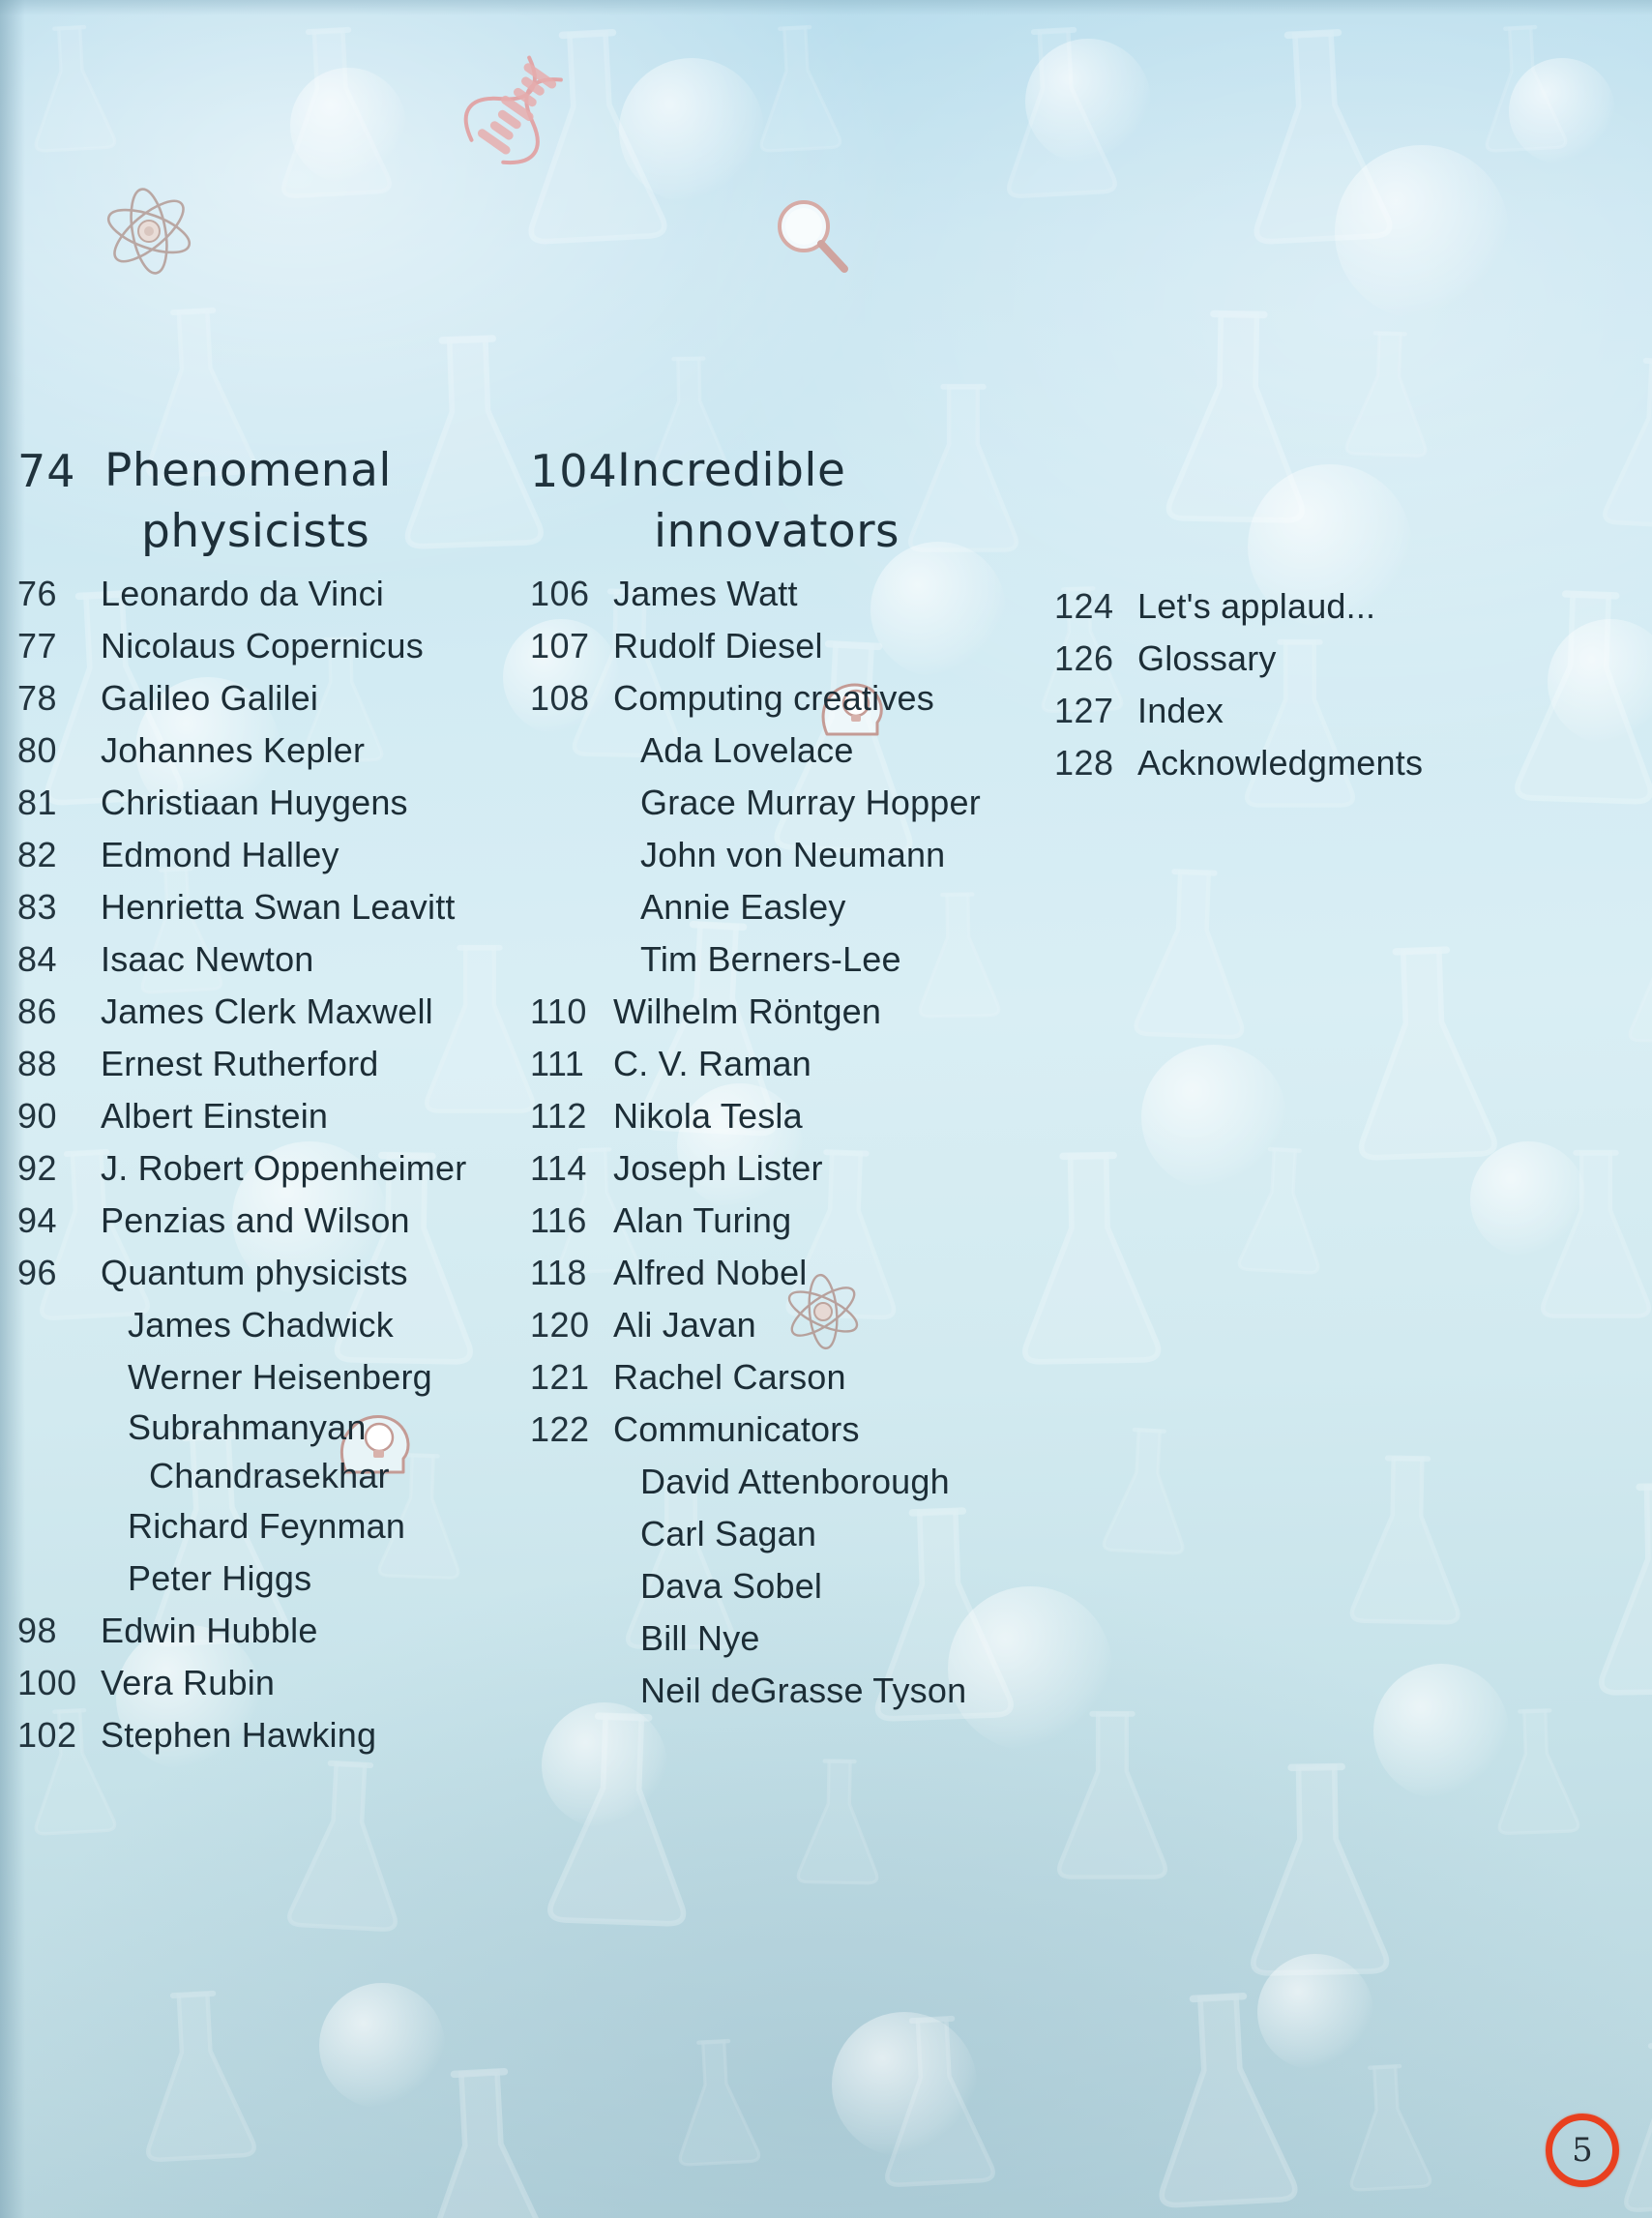 The width and height of the screenshot is (1652, 2218). I want to click on toc-entry-label: Edmond Halley, so click(220, 854).